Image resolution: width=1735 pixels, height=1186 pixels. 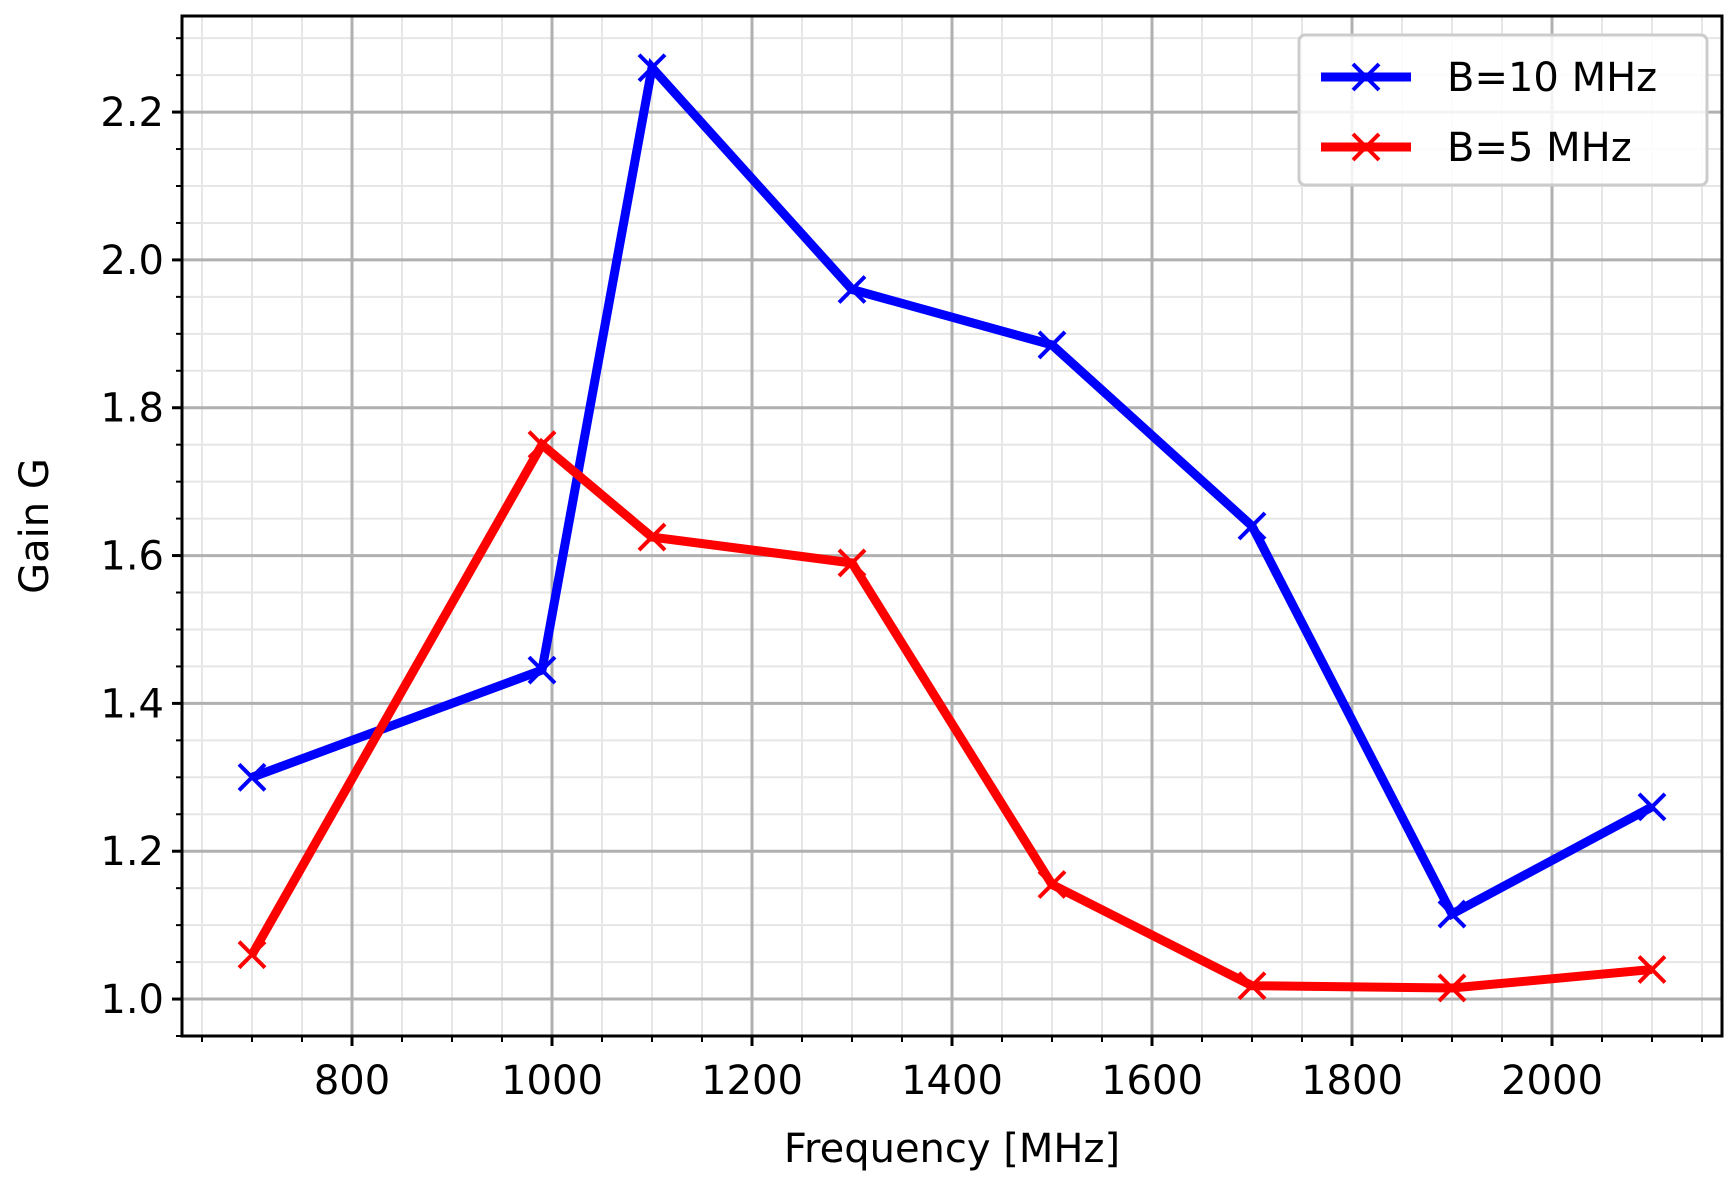 I want to click on legend-entry: B=5 MHz, so click(x=1476, y=148).